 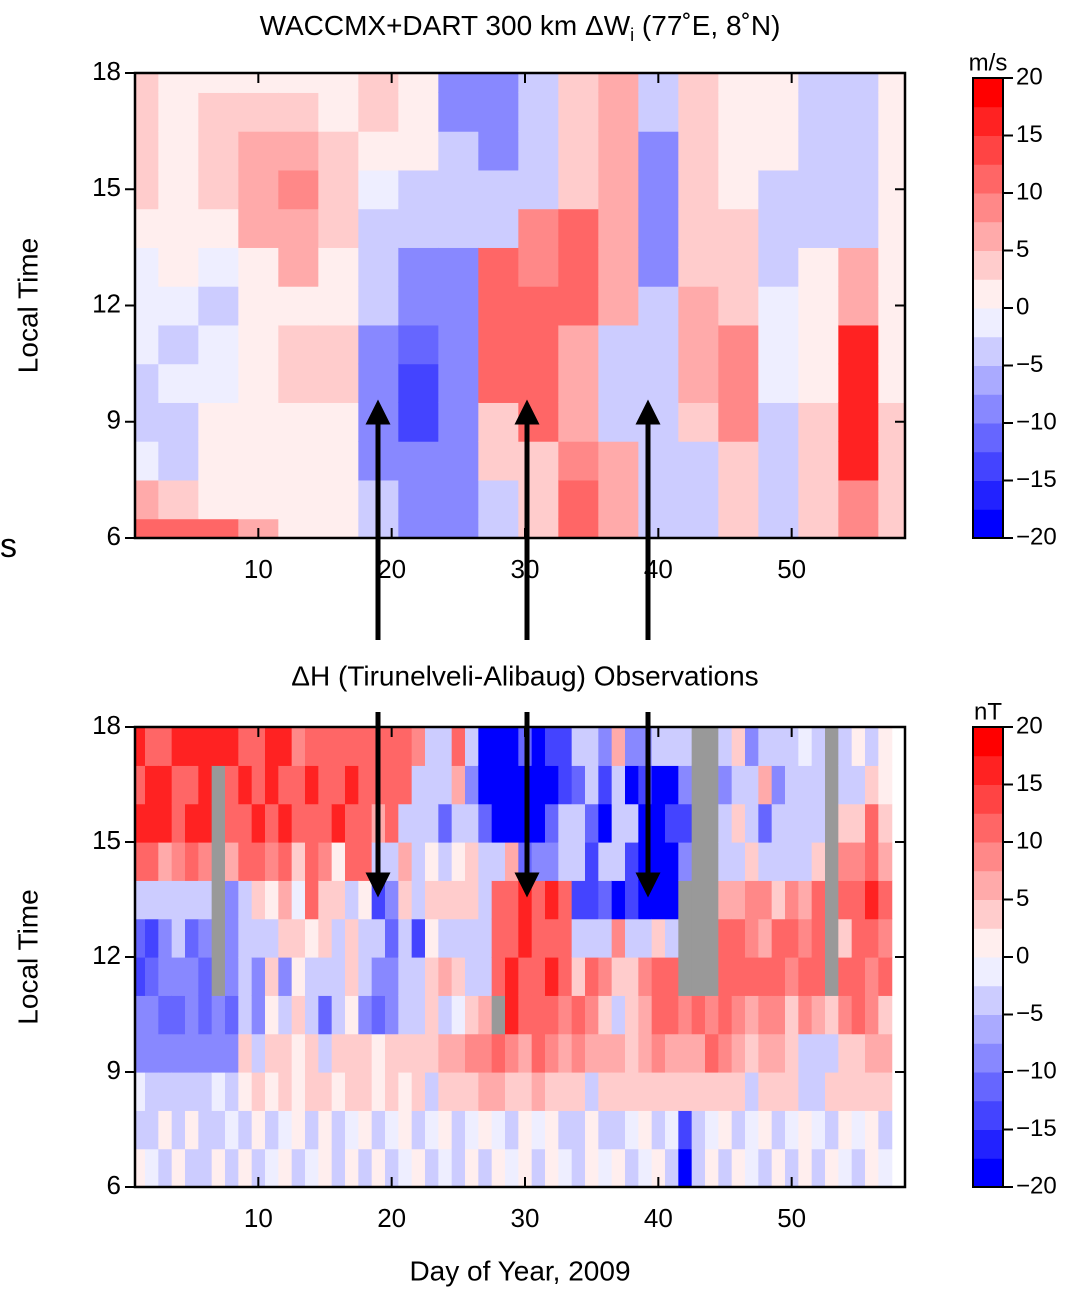 I want to click on colorbar-tick-label: 15, so click(x=1029, y=783).